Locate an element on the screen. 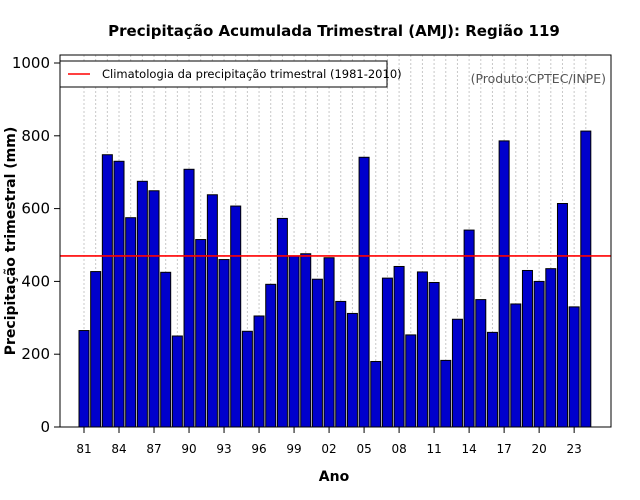 This screenshot has height=500, width=640. x-tick-label-99: 99 is located at coordinates (293, 449).